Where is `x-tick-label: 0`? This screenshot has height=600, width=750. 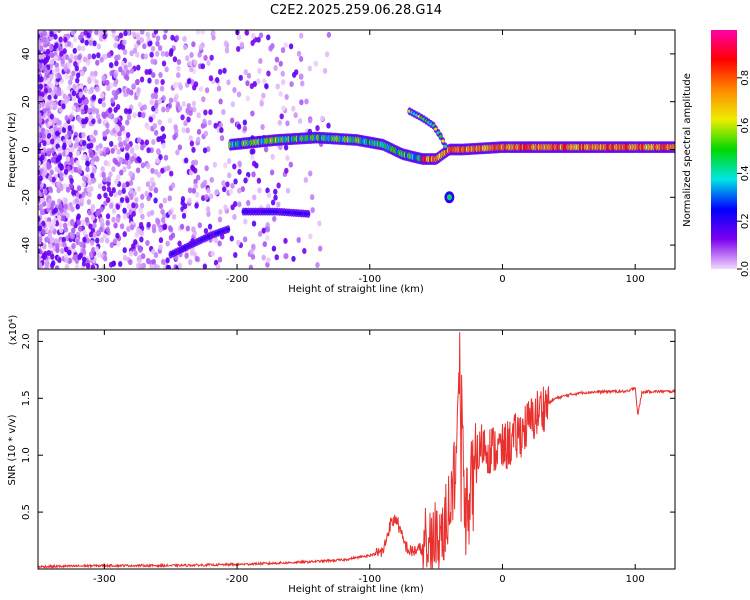
x-tick-label: 0 is located at coordinates (502, 579).